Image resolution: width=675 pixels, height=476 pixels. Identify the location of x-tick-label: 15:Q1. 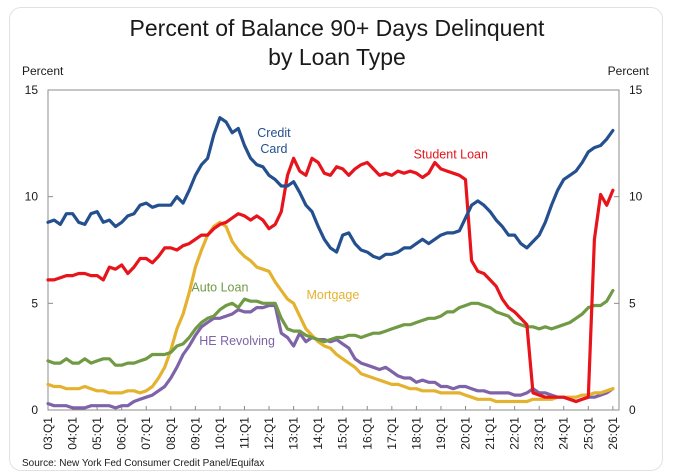
(343, 433).